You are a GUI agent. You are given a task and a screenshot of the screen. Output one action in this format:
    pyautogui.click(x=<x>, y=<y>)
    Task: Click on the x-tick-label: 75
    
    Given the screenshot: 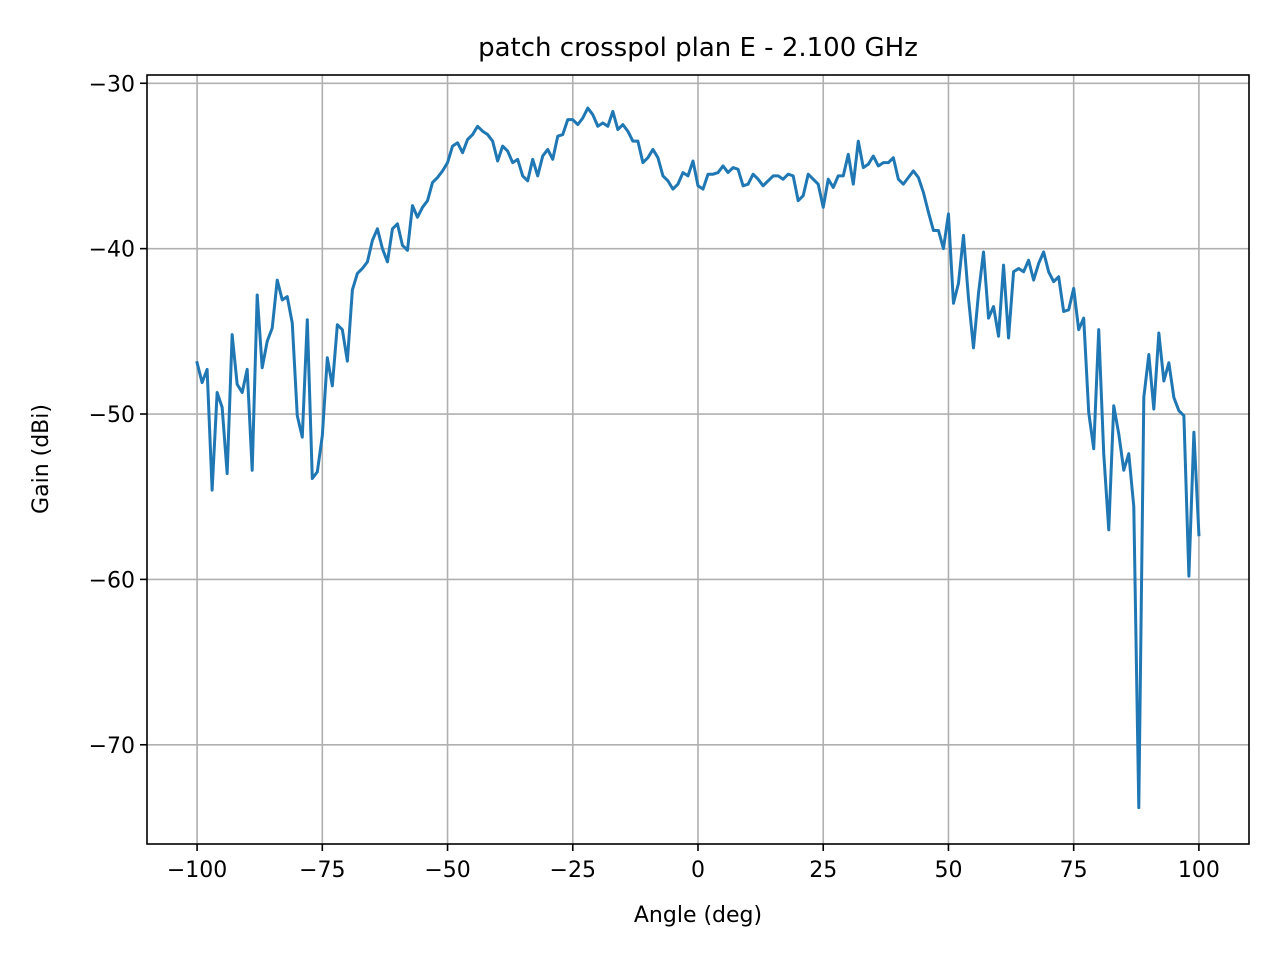 What is the action you would take?
    pyautogui.click(x=1074, y=870)
    